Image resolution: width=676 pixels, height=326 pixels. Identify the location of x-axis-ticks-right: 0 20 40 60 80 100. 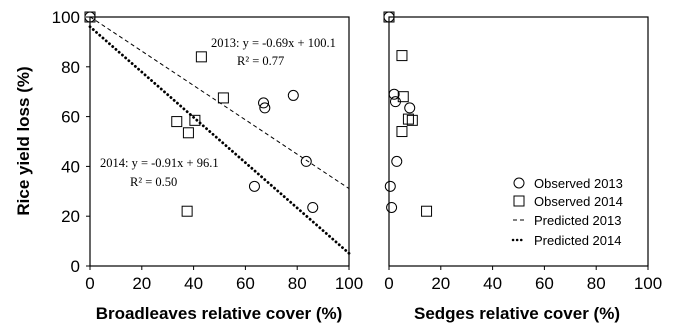
(523, 279).